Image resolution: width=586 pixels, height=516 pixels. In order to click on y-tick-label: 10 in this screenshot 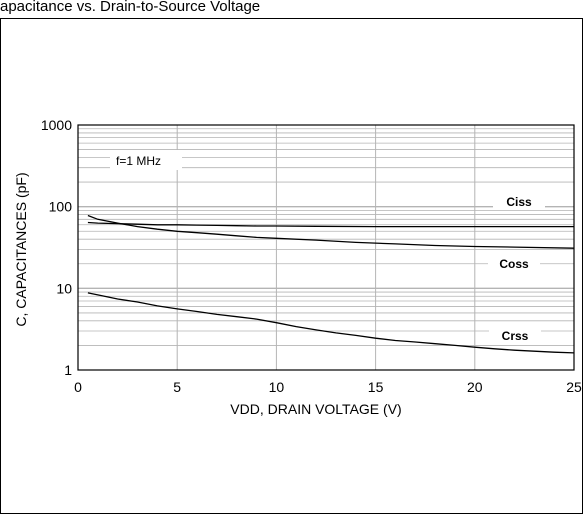, I will do `click(64, 288)`.